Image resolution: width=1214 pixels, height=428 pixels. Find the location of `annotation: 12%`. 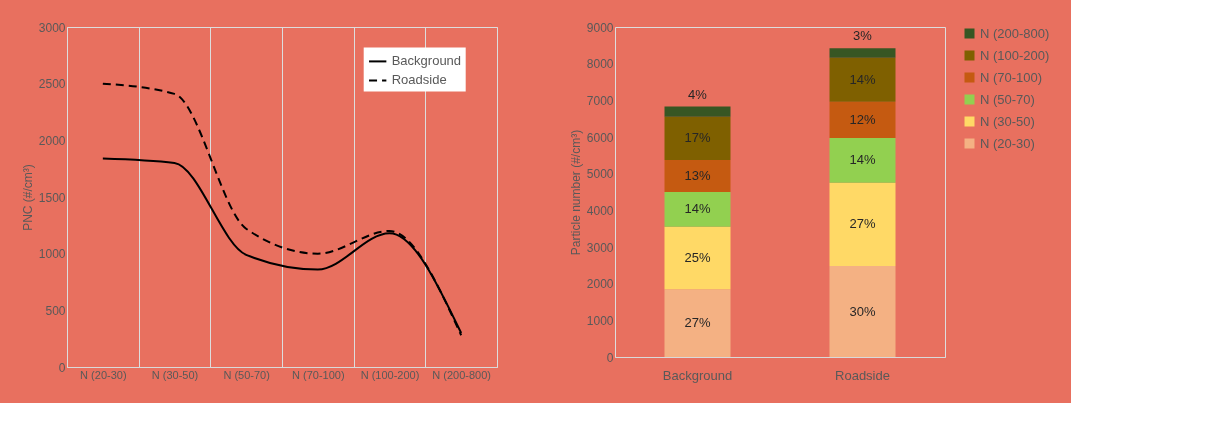

annotation: 12% is located at coordinates (862, 119).